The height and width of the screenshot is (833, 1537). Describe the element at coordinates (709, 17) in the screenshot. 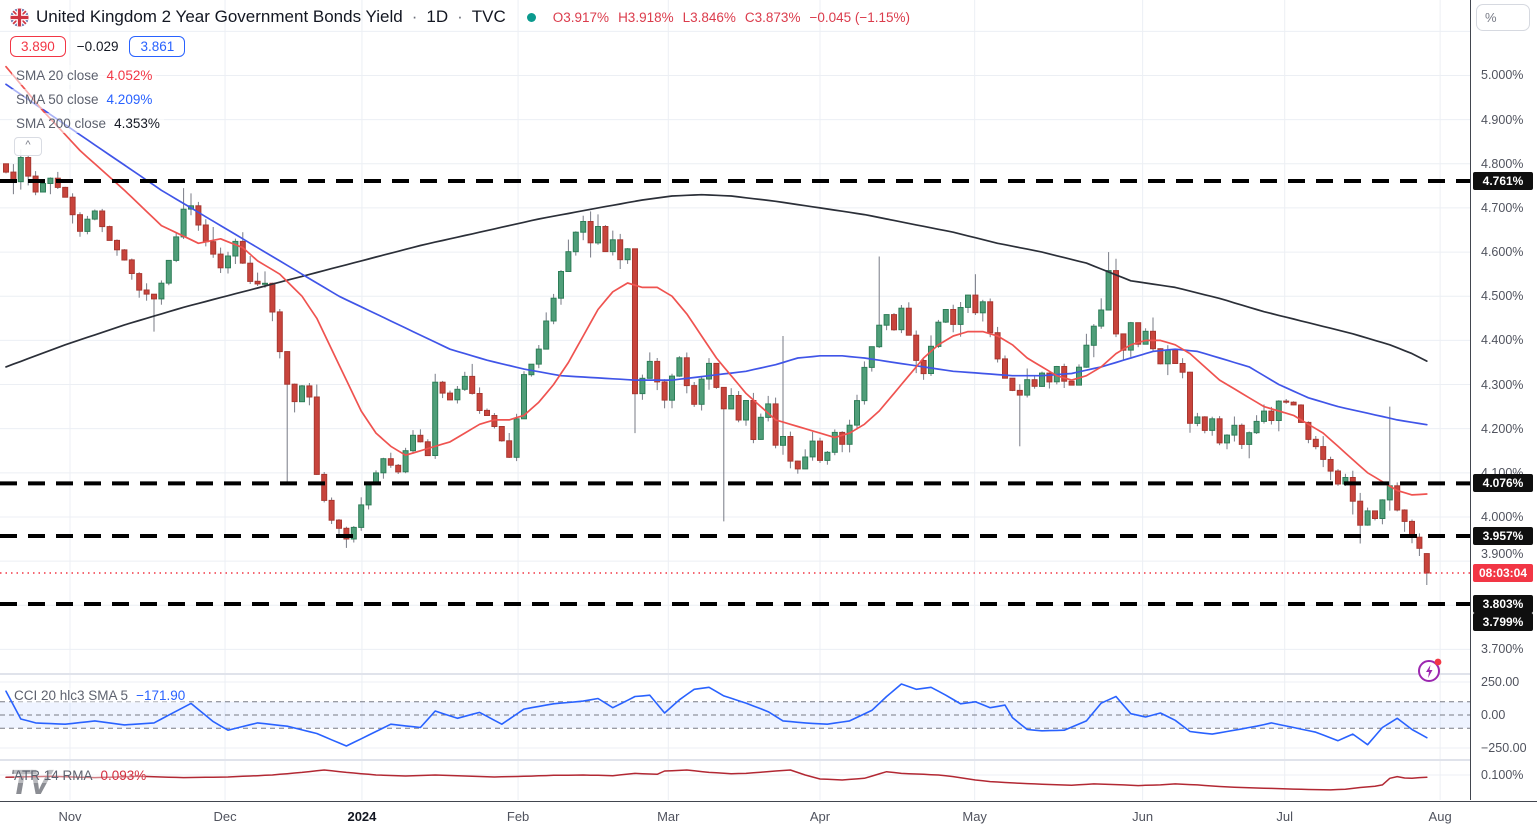

I see `ohlc-low: L3.846%` at that location.